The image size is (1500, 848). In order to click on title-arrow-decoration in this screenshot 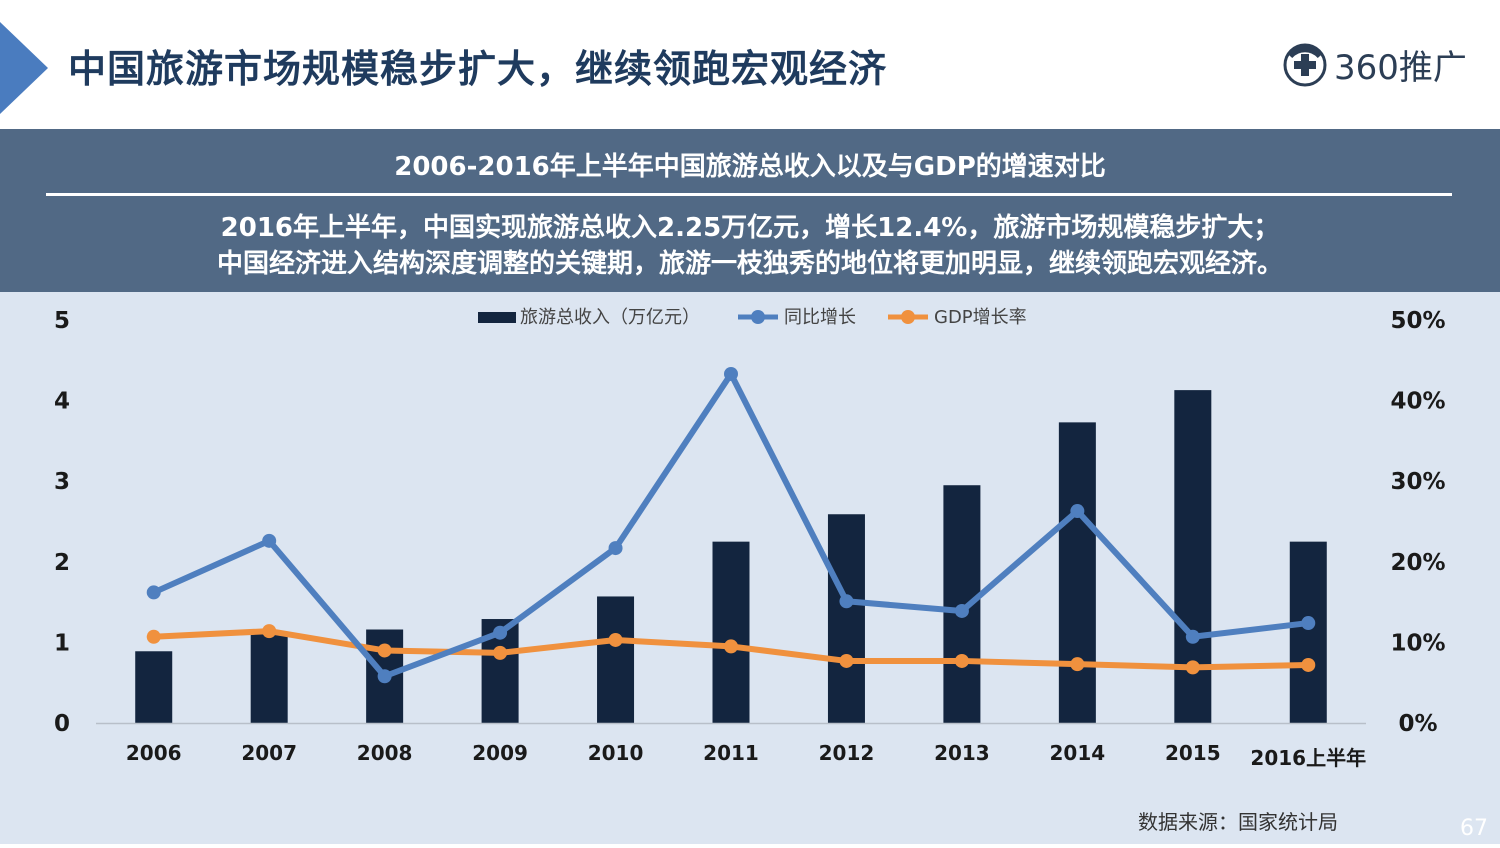, I will do `click(24, 68)`.